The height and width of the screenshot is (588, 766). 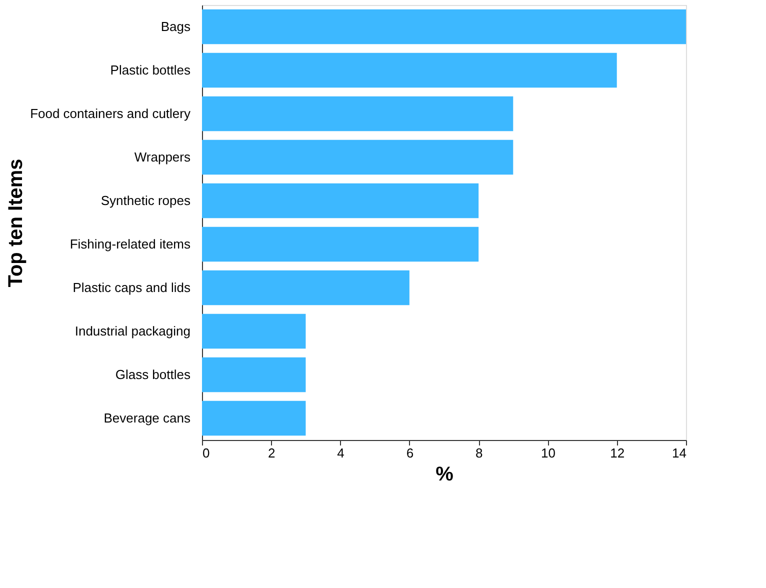 I want to click on x-tick-label: 10, so click(x=548, y=453).